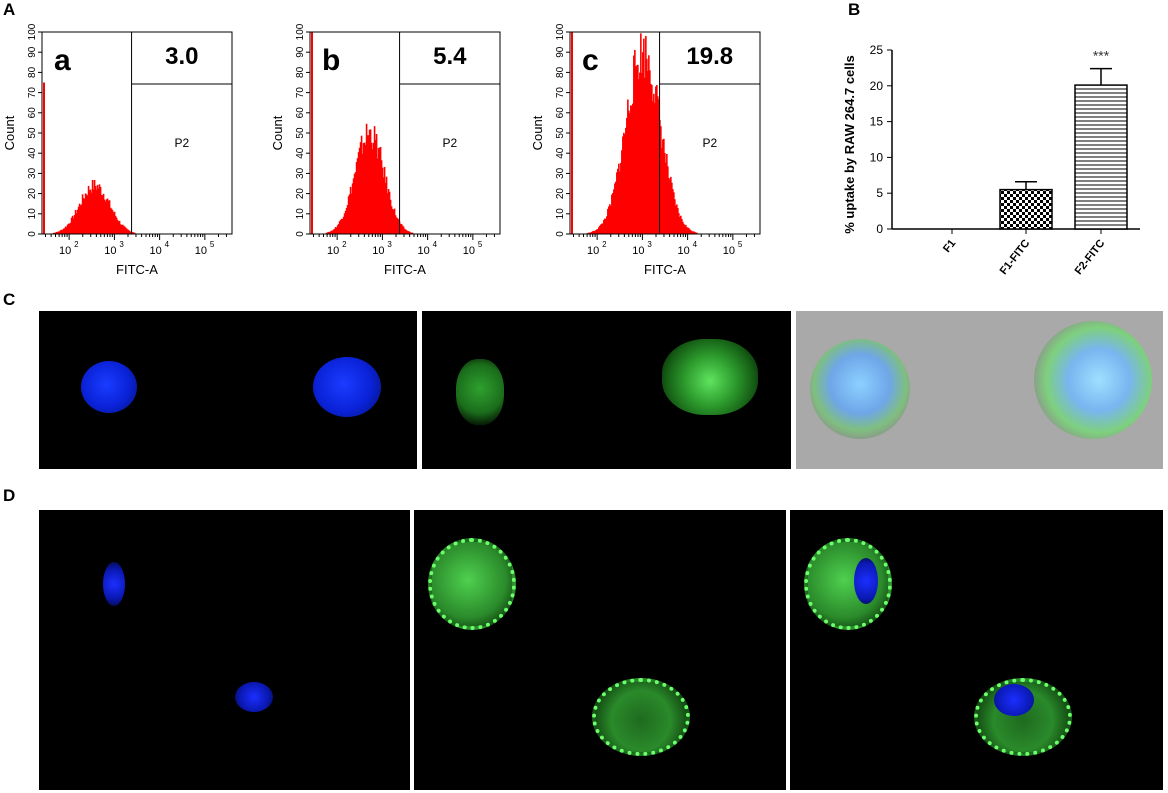 The height and width of the screenshot is (793, 1168). Describe the element at coordinates (76, 244) in the screenshot. I see `x-tick-exponent: 2` at that location.